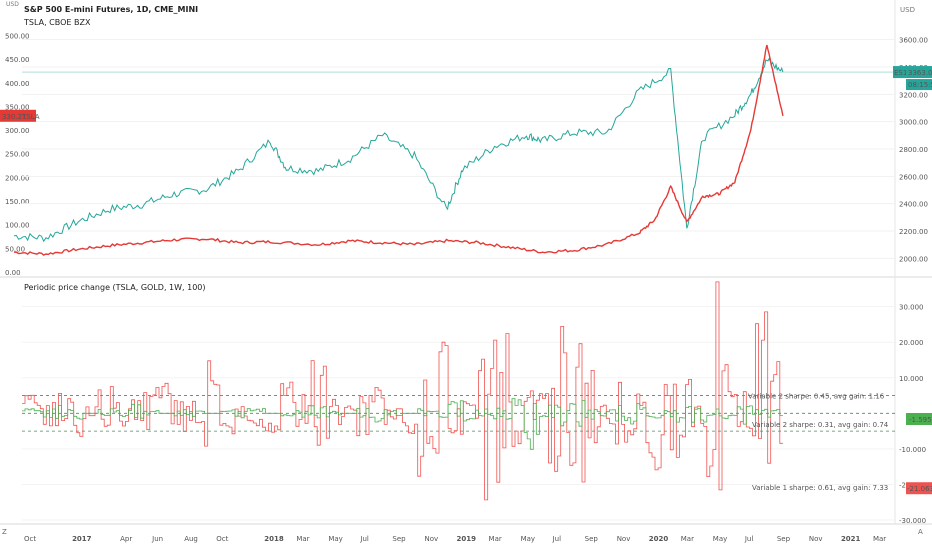 This screenshot has width=932, height=550. I want to click on left-axis-tick: 0.00, so click(13, 273).